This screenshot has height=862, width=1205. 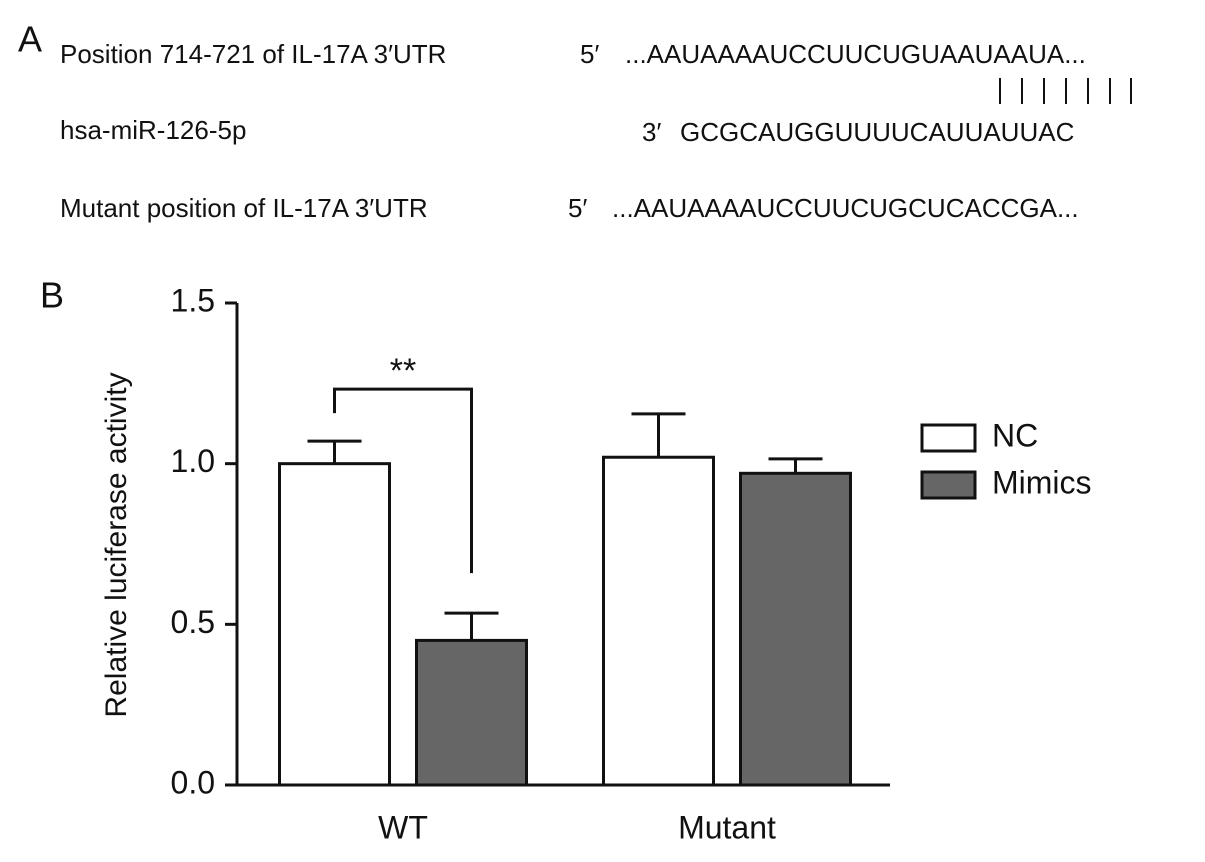 I want to click on legend-label: Mimics, so click(x=1042, y=482).